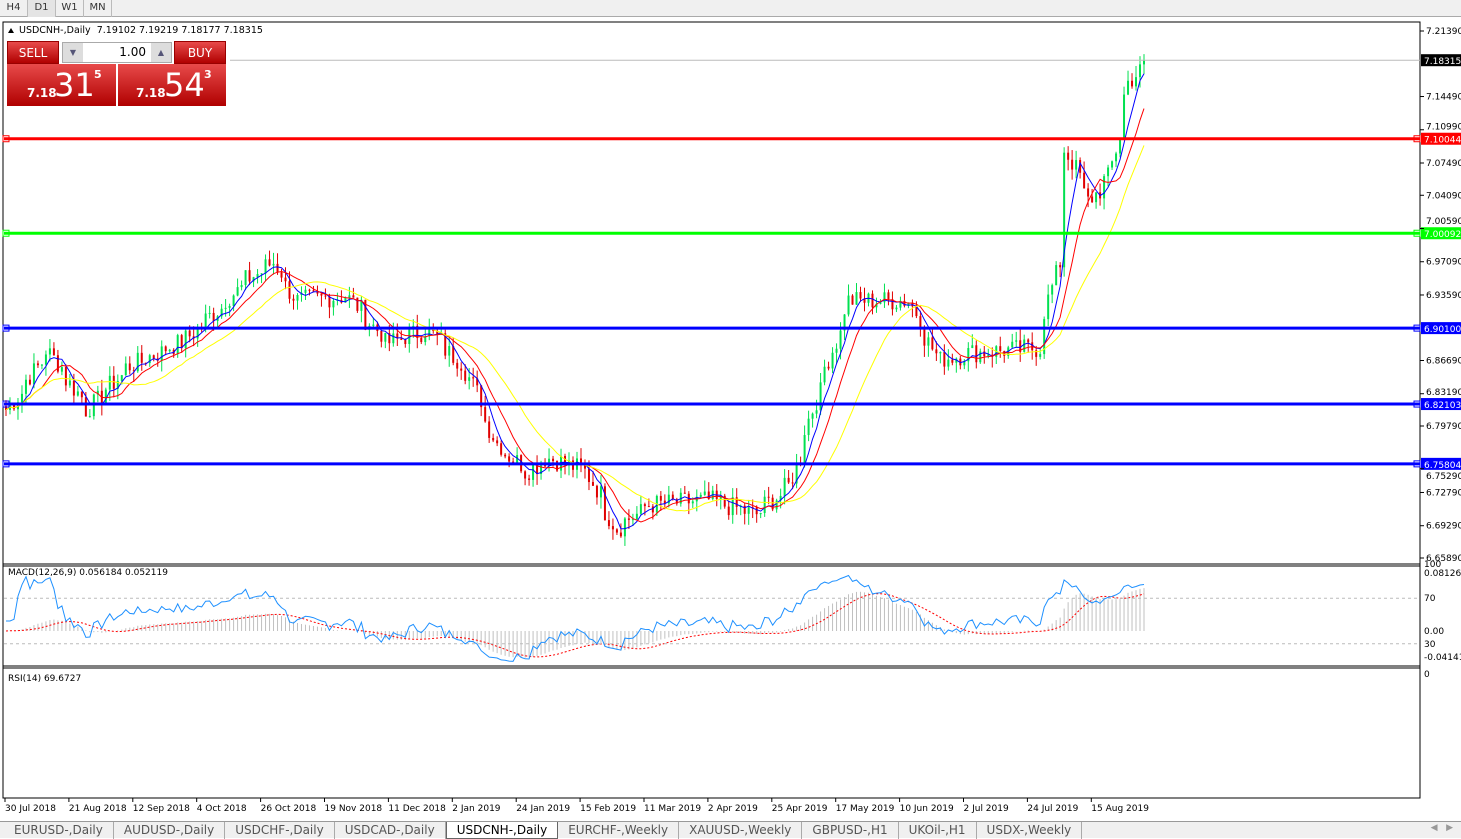 The image size is (1461, 839). Describe the element at coordinates (1443, 527) in the screenshot. I see `price-tick-label: 6.69290` at that location.